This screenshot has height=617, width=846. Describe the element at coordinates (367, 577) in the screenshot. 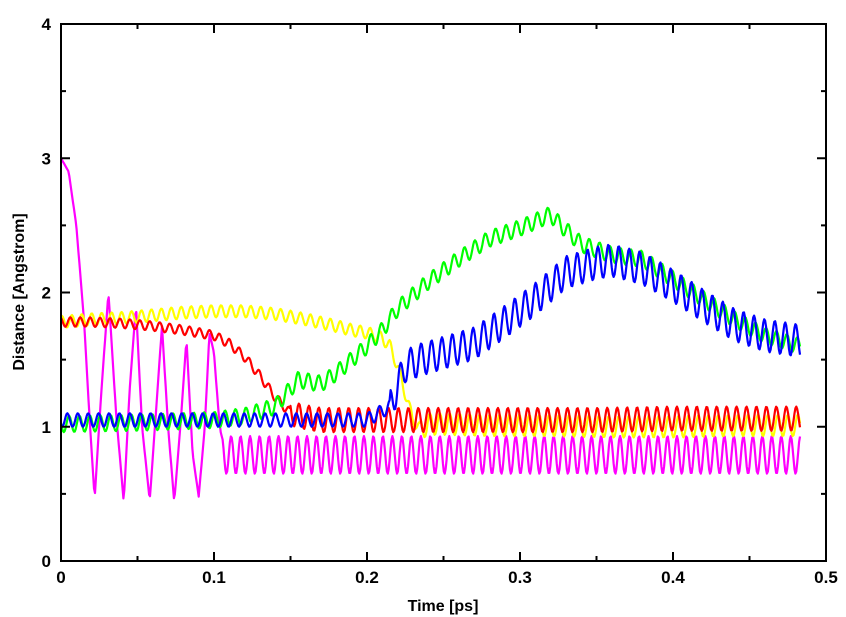

I see `x-tick-label: 0.2` at that location.